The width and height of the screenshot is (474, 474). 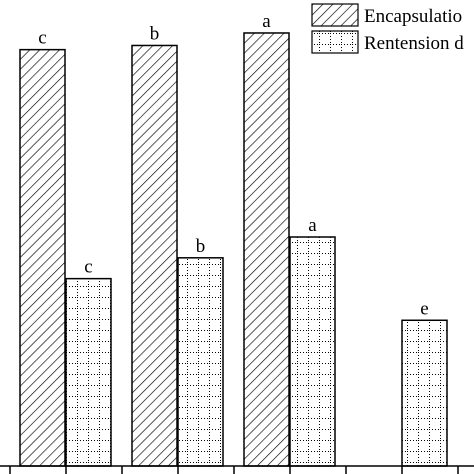 What do you see at coordinates (312, 225) in the screenshot?
I see `bar-label-series2-cat3: a` at bounding box center [312, 225].